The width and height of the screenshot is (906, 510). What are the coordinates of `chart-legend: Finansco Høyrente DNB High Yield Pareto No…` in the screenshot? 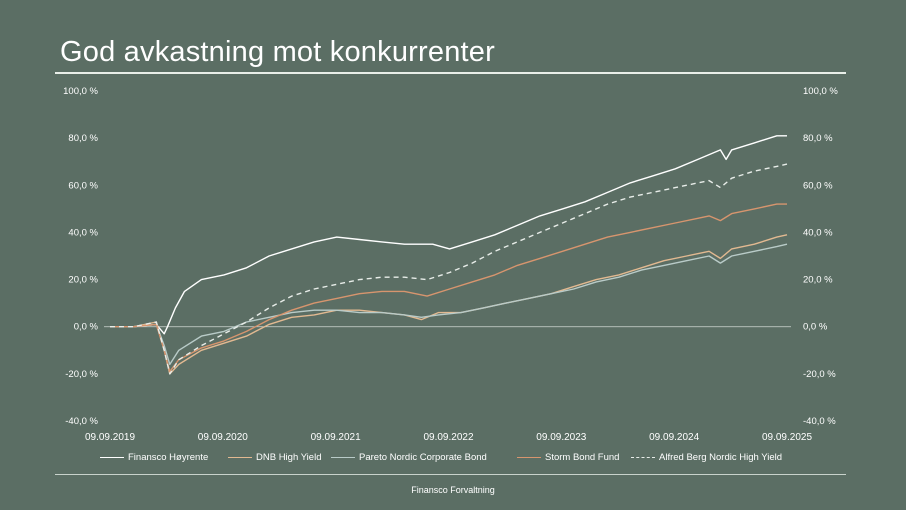 It's located at (453, 459).